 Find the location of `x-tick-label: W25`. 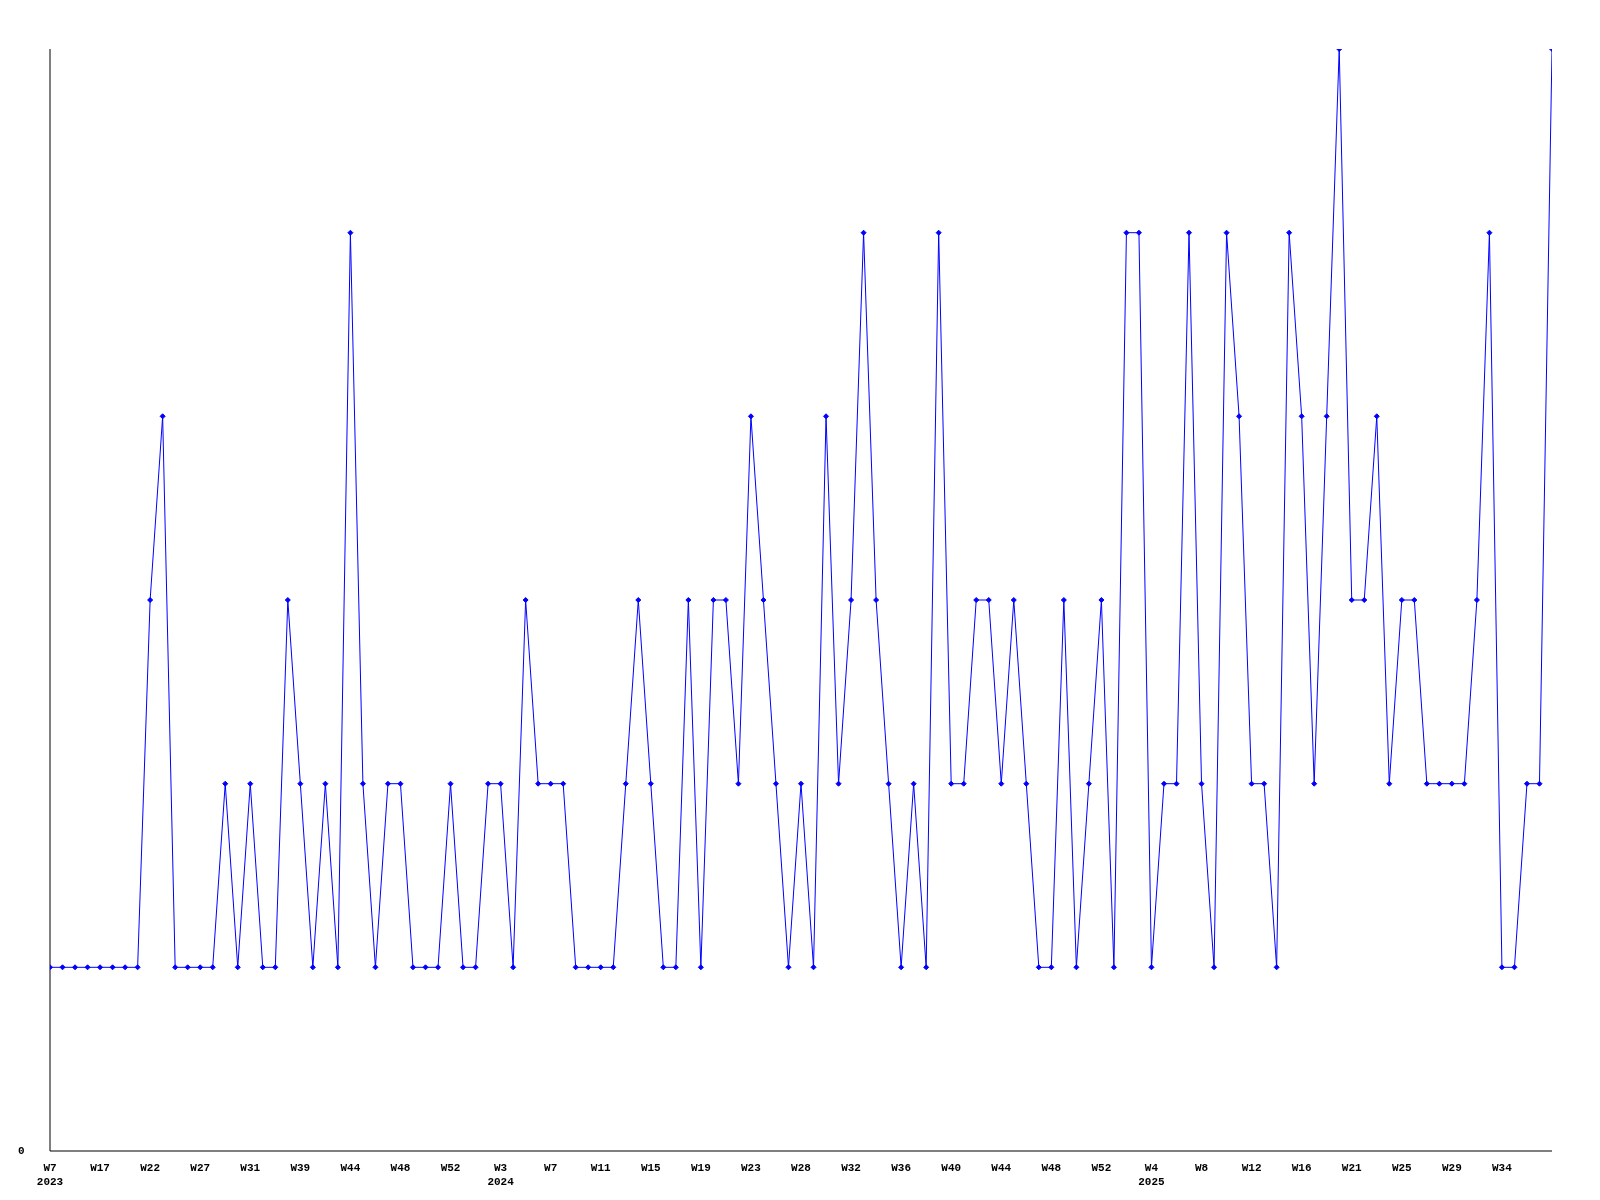

x-tick-label: W25 is located at coordinates (1402, 1168).